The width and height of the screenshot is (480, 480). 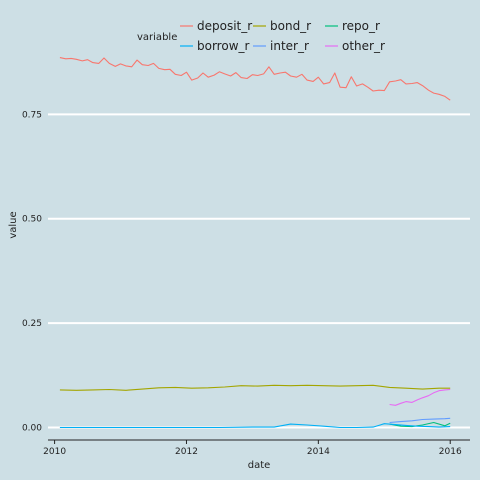 I want to click on legend-label-inter-r: inter_r, so click(x=289, y=46).